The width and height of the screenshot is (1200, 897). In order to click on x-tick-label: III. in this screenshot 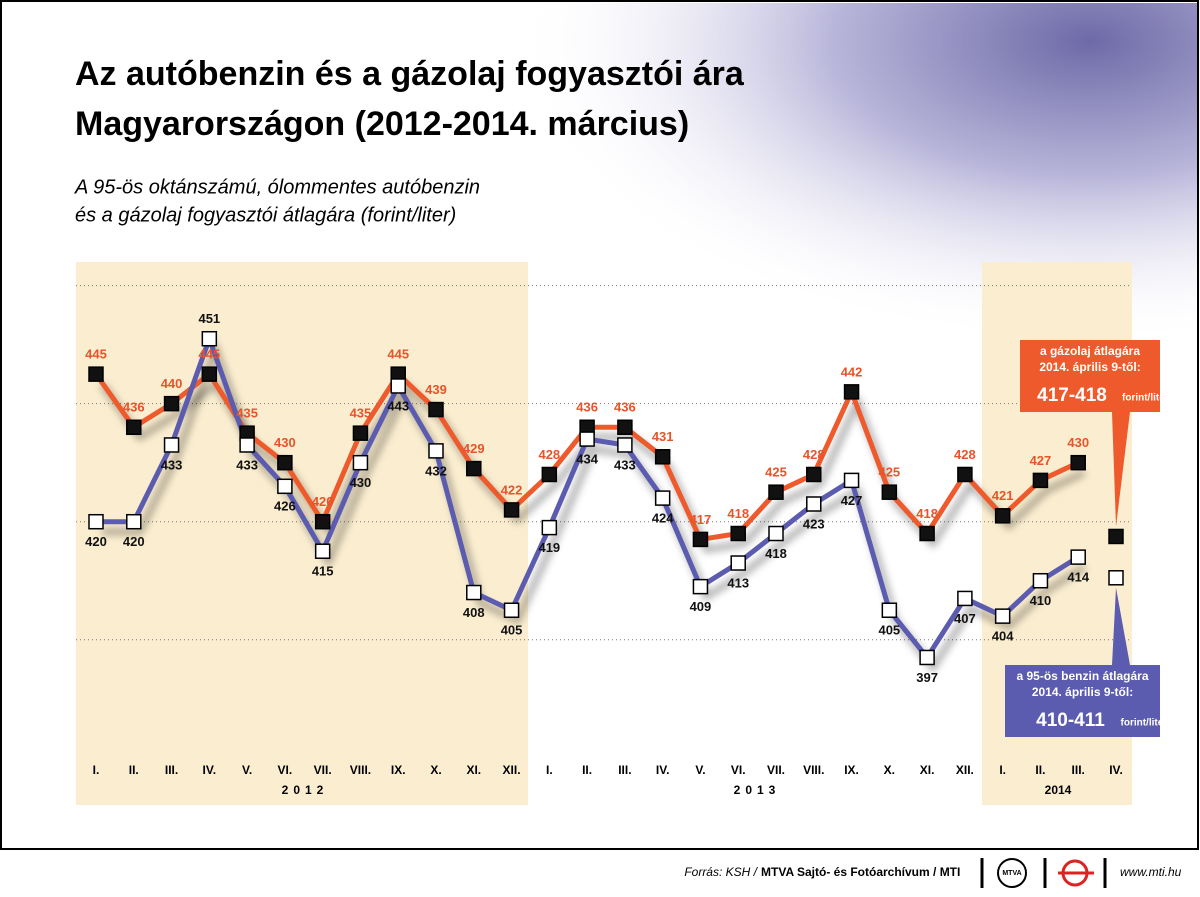, I will do `click(171, 770)`.